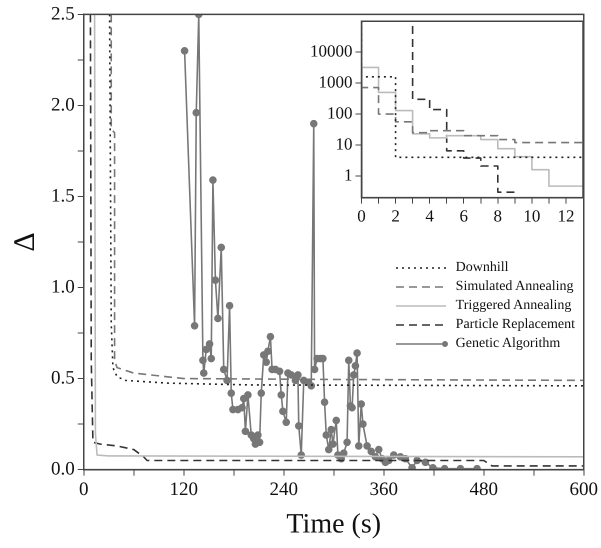 The image size is (601, 548). What do you see at coordinates (344, 144) in the screenshot?
I see `y-tick-label: 10` at bounding box center [344, 144].